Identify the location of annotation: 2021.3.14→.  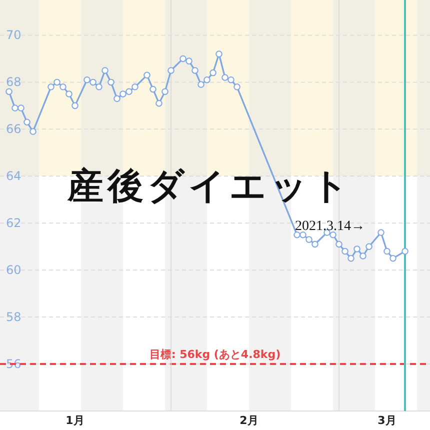
(330, 226).